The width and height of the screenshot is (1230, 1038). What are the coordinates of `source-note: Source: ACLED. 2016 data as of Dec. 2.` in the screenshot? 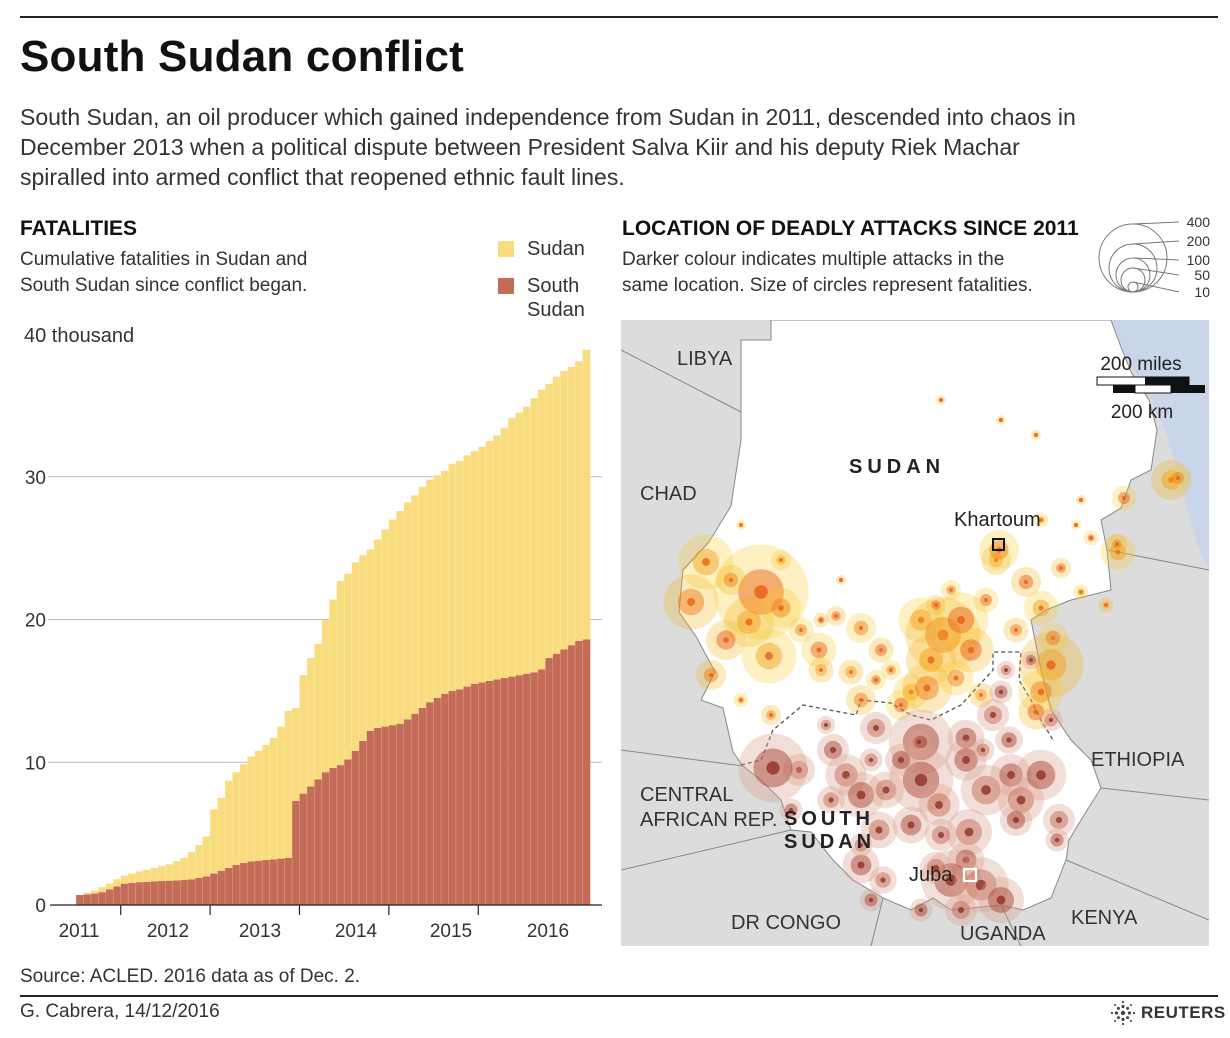 It's located at (190, 976).